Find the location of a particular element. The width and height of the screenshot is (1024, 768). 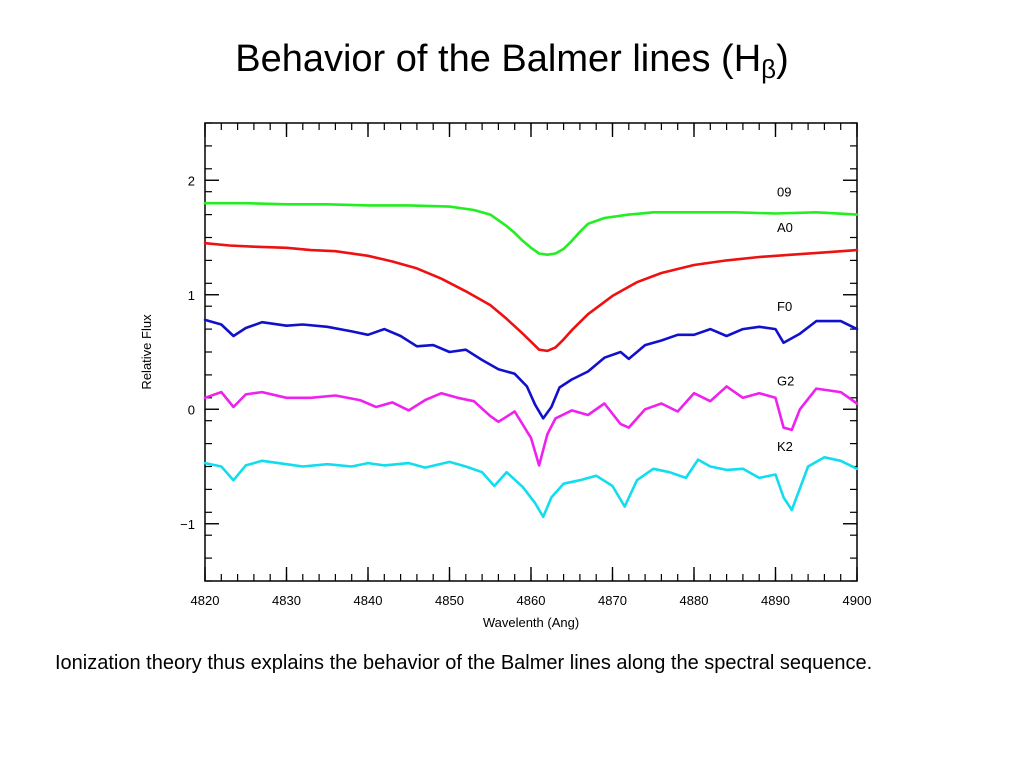

series-label-09: 09 is located at coordinates (784, 192).